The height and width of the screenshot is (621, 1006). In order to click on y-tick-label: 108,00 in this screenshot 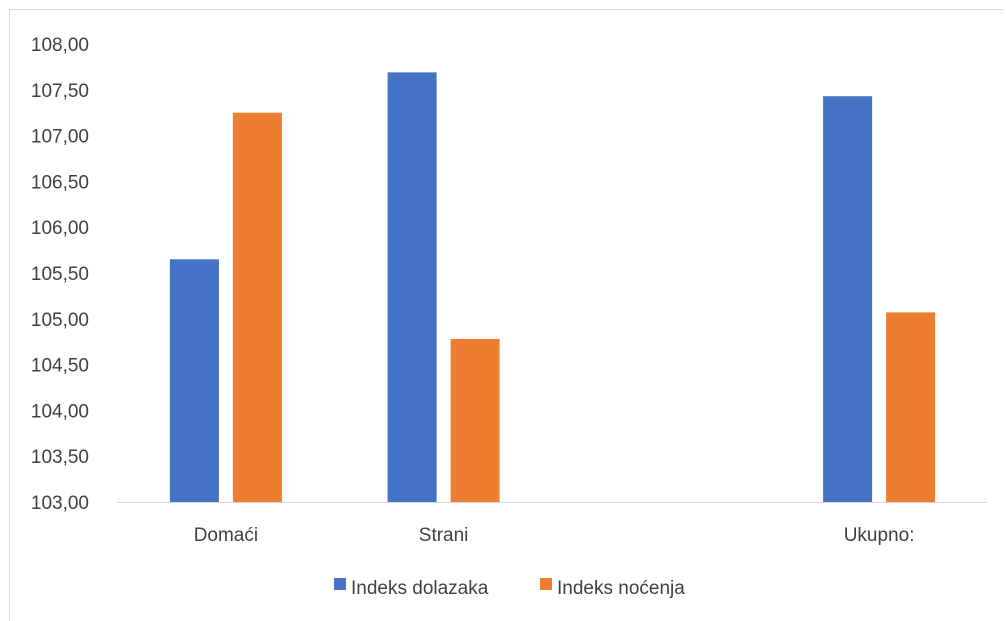, I will do `click(60, 45)`.